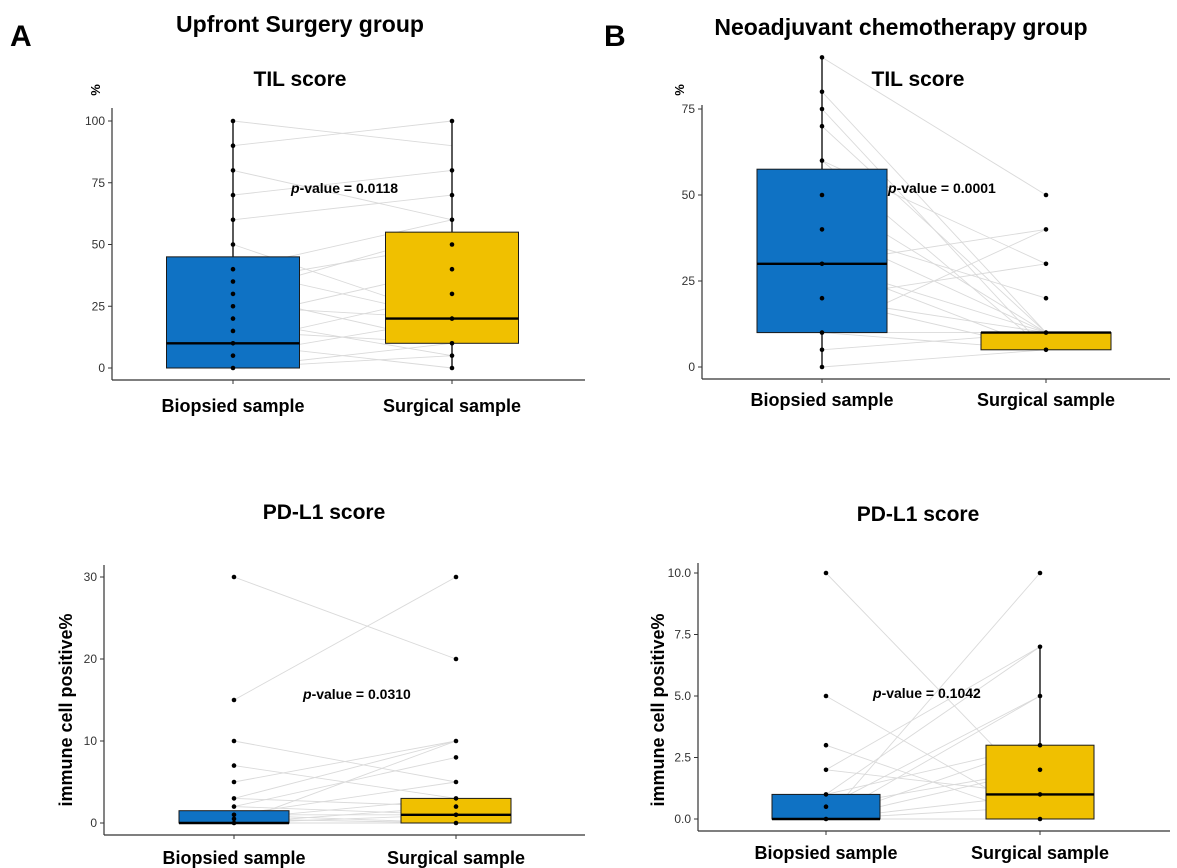 Image resolution: width=1177 pixels, height=868 pixels. What do you see at coordinates (689, 281) in the screenshot?
I see `y-tick-label: 25` at bounding box center [689, 281].